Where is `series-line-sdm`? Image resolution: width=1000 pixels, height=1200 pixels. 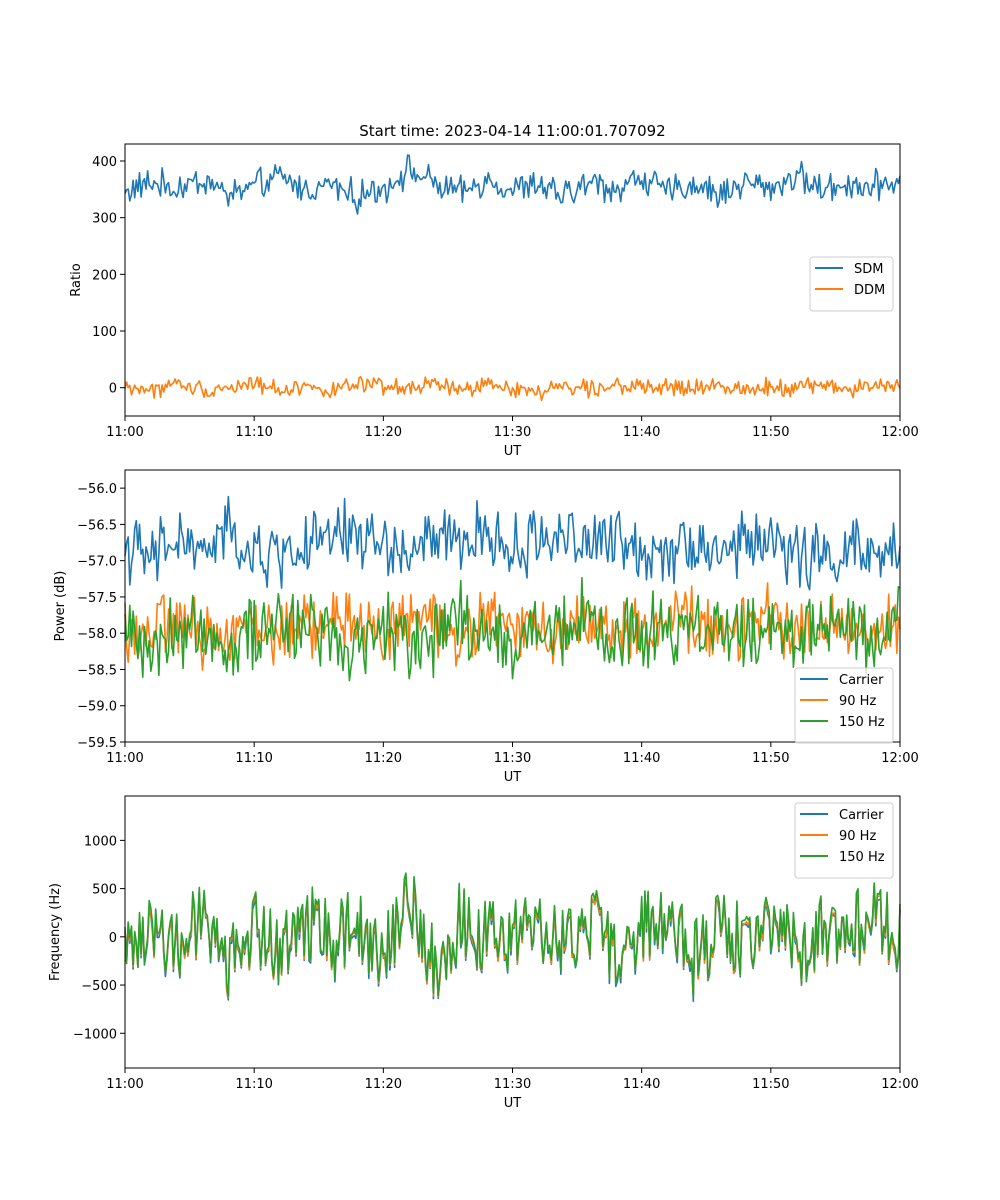
series-line-sdm is located at coordinates (512, 184).